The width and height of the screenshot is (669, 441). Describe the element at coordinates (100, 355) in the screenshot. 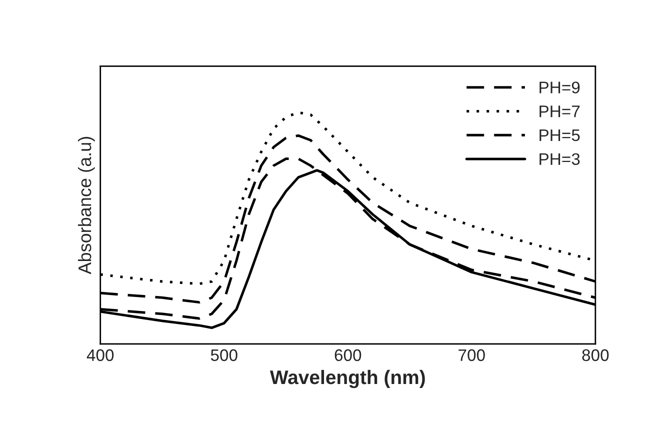

I see `x-tick-label: 400` at that location.